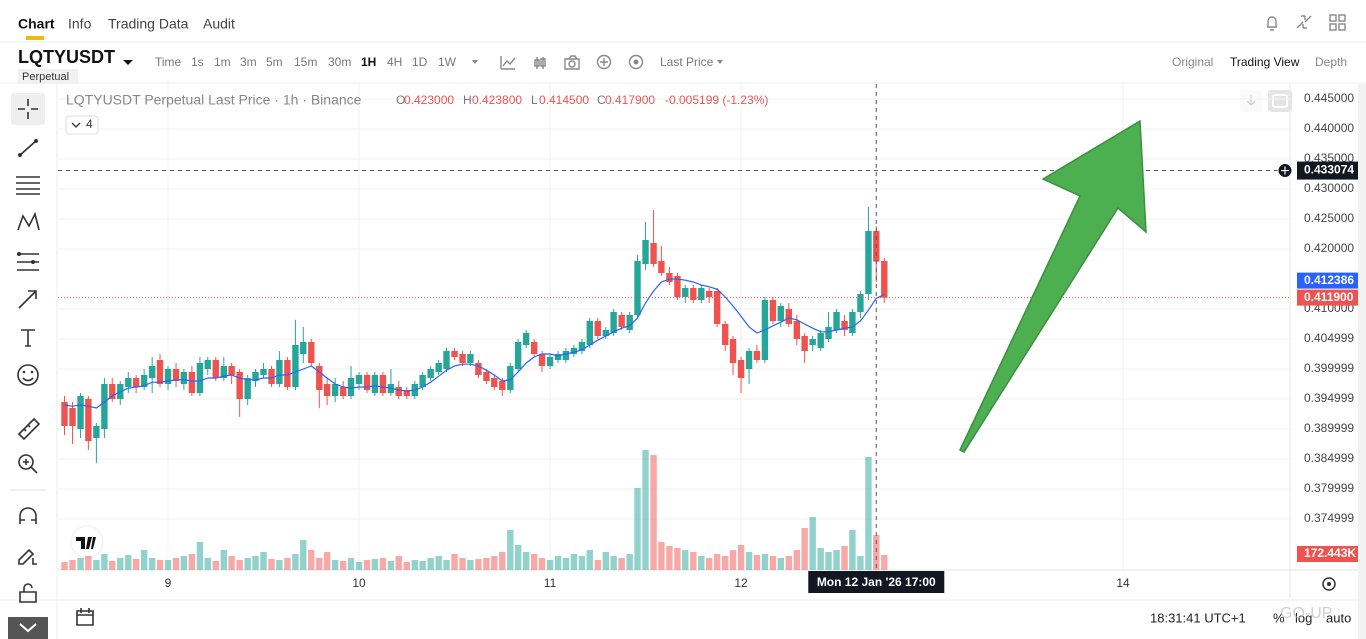  What do you see at coordinates (274, 62) in the screenshot?
I see `interval: 5m` at bounding box center [274, 62].